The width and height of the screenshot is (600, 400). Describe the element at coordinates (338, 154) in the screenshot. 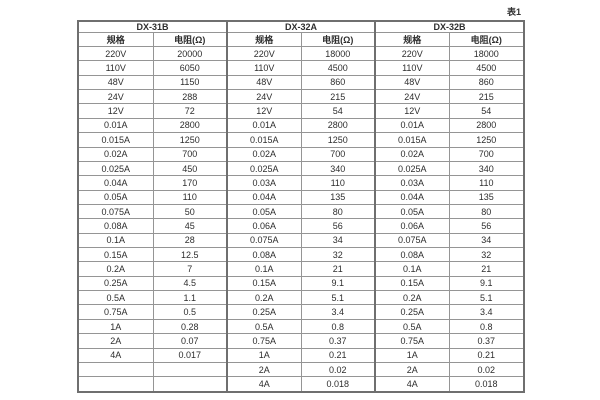

I see `resistance-cell: 700` at that location.